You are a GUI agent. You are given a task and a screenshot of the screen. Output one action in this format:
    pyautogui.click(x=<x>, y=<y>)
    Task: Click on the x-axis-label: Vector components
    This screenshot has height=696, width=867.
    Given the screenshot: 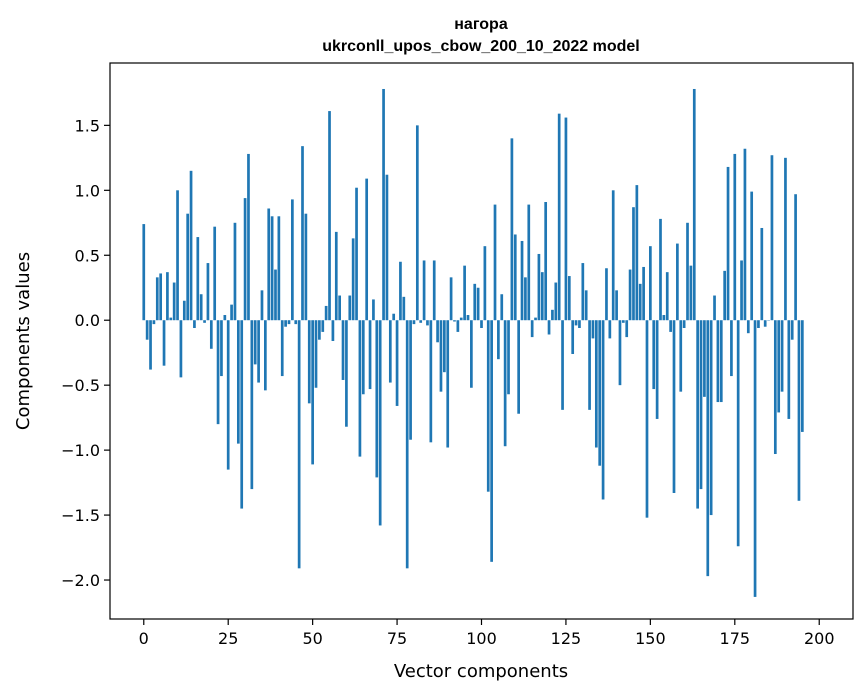 What is the action you would take?
    pyautogui.click(x=481, y=671)
    